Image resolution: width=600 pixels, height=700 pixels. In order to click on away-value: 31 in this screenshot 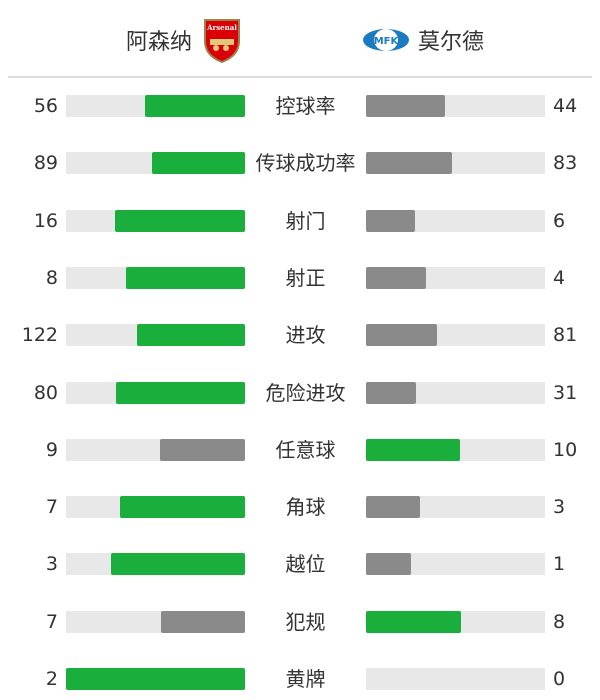, I will do `click(565, 392)`.